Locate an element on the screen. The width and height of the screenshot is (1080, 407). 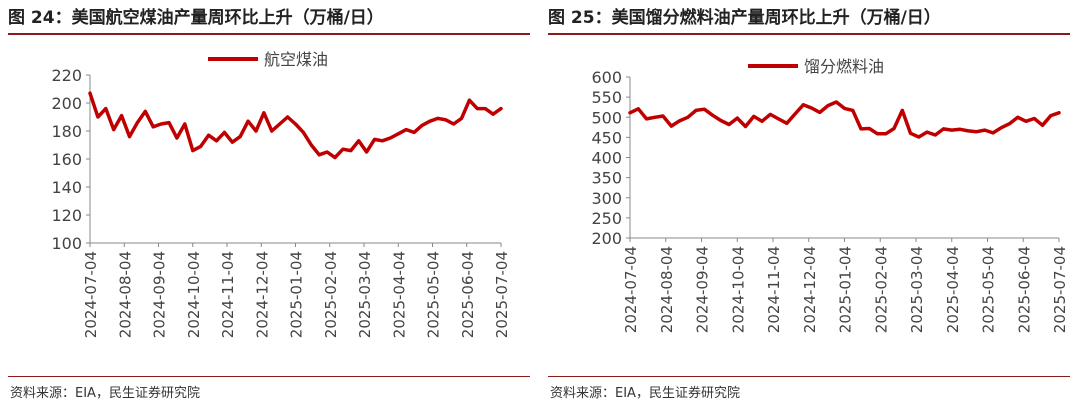
chart-title: 图 24：美国航空煤油产量周环比上升（万桶/日） is located at coordinates (196, 18).